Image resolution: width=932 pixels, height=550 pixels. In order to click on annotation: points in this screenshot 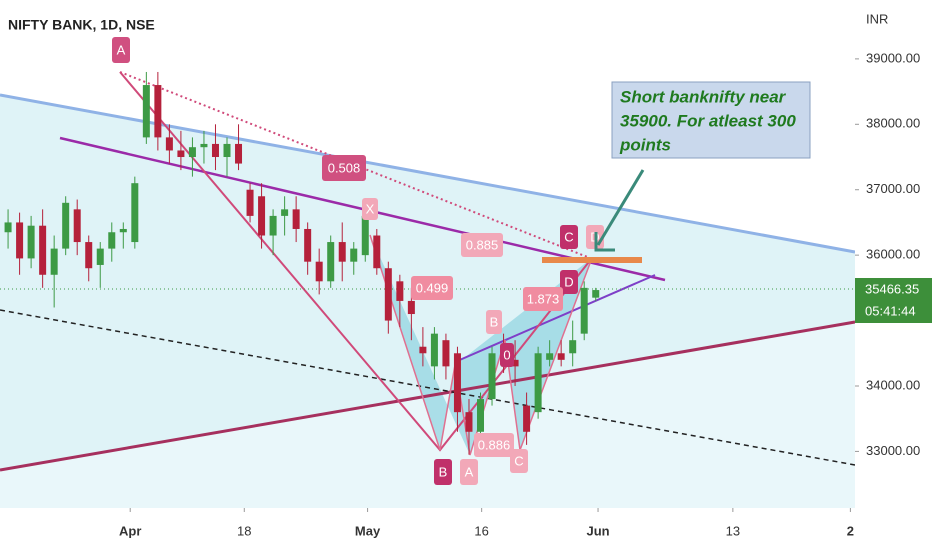, I will do `click(645, 144)`.